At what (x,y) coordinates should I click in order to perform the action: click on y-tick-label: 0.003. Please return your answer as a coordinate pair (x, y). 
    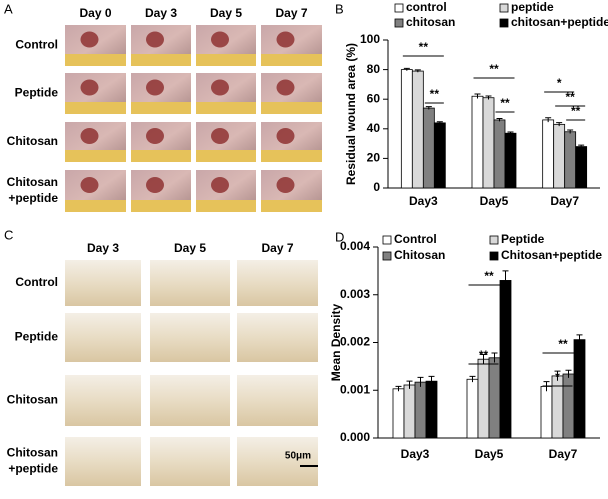
    Looking at the image, I should click on (355, 294).